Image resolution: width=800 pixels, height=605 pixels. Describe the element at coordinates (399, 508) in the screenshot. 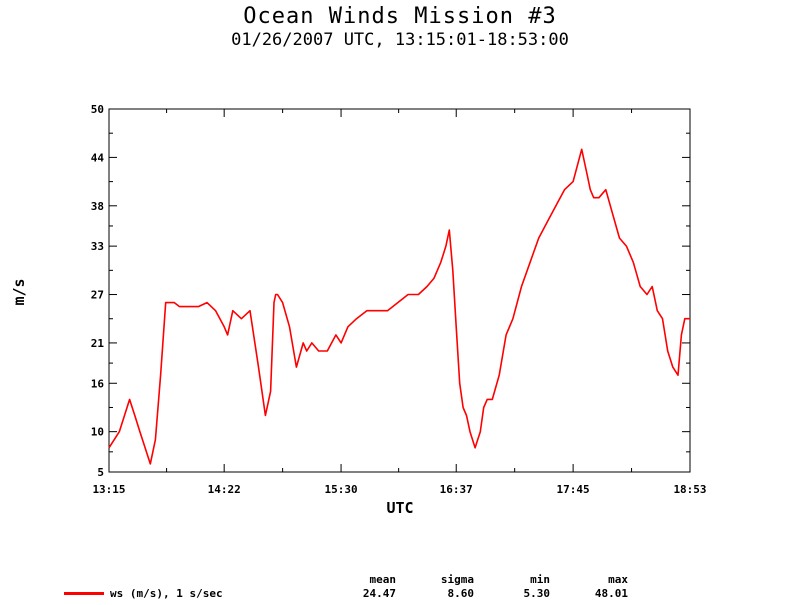

I see `x-axis-label: UTC` at that location.